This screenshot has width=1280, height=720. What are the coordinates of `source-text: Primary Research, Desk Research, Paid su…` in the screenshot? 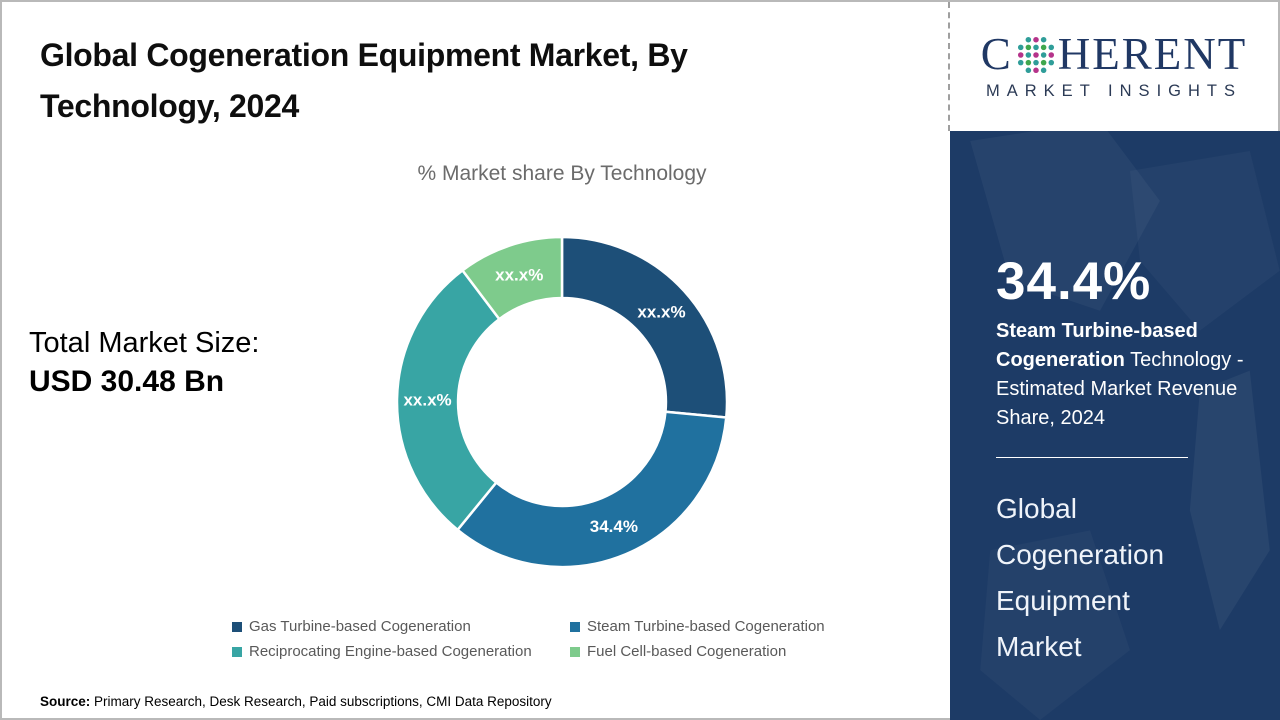 It's located at (321, 701).